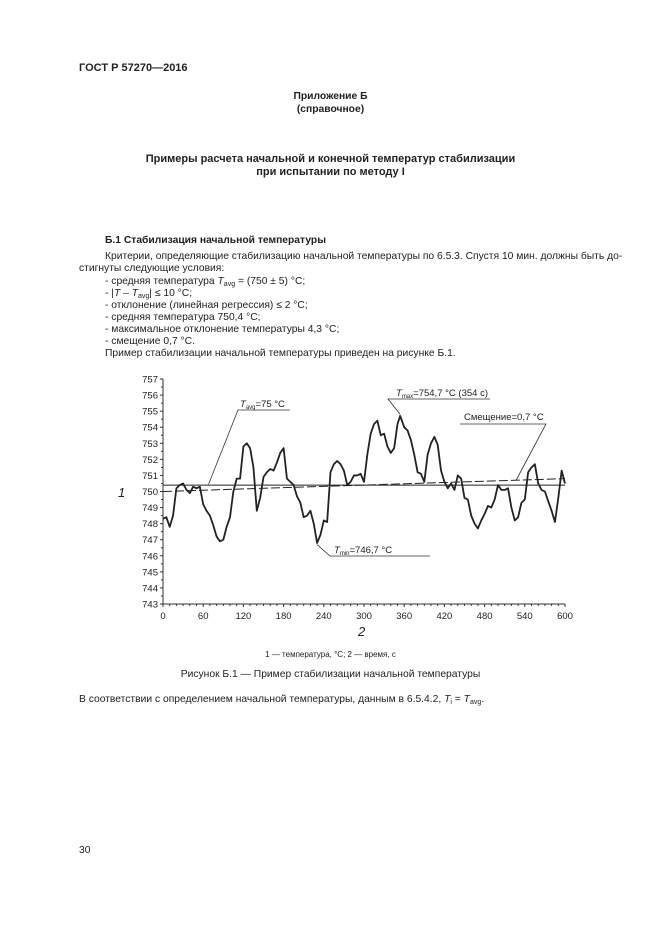 The image size is (661, 935). I want to click on max-leader-line, so click(438, 406).